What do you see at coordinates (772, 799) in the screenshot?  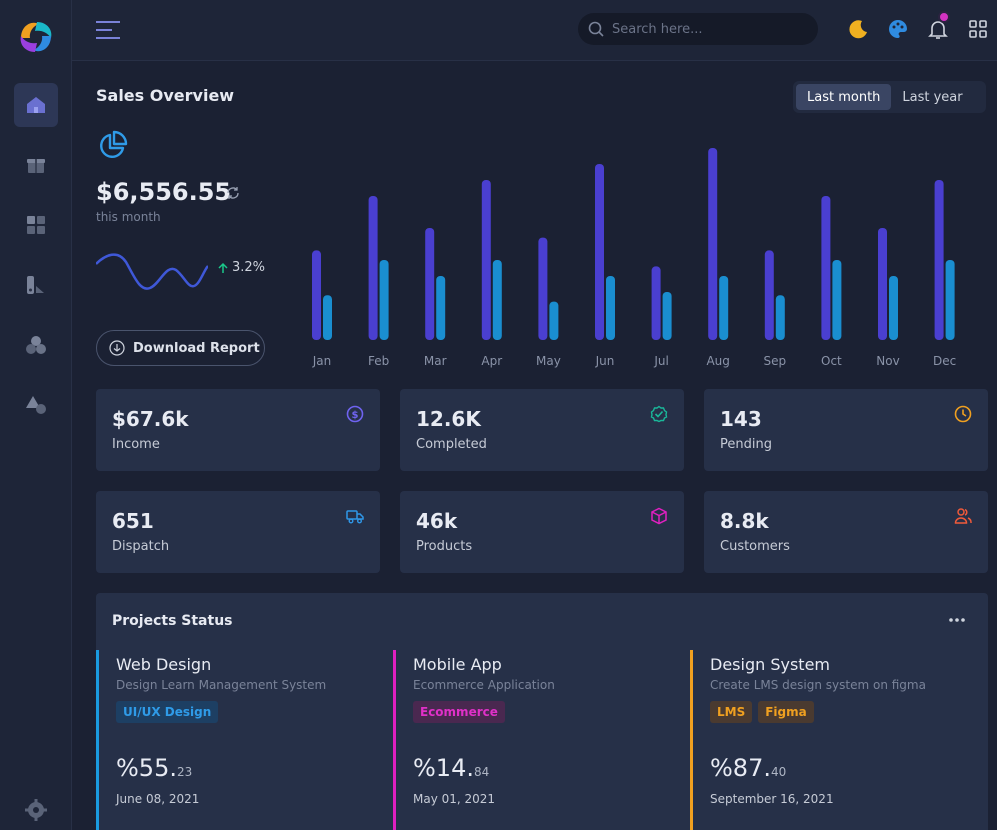 I see `project-date: September 16, 2021` at bounding box center [772, 799].